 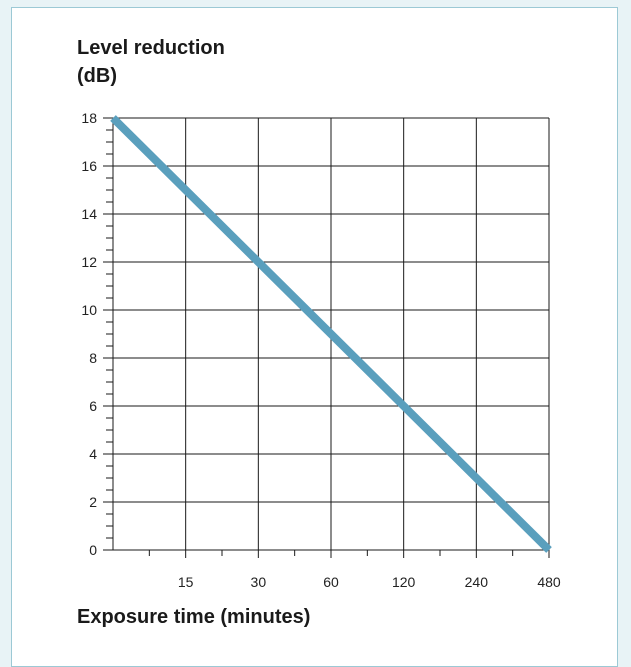 I want to click on y-tick-label: 12, so click(x=89, y=262).